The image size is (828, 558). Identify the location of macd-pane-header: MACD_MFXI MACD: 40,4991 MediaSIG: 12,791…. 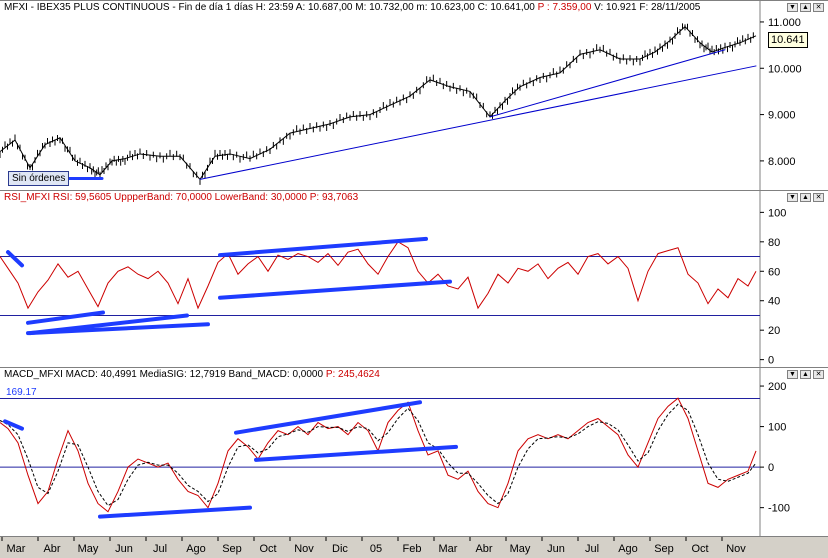
(192, 375).